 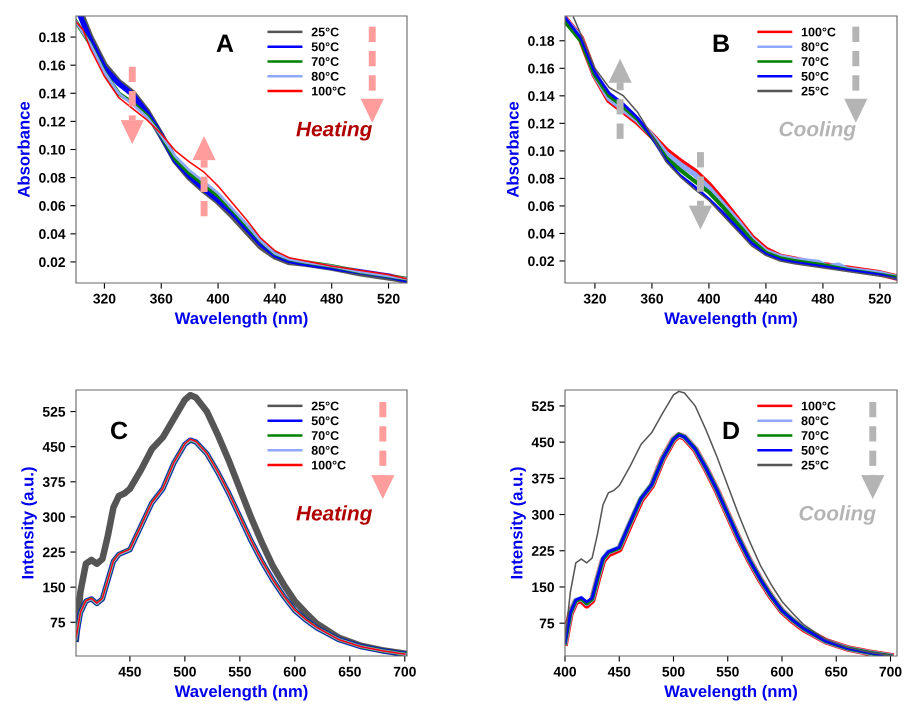 I want to click on text: B, so click(x=721, y=43).